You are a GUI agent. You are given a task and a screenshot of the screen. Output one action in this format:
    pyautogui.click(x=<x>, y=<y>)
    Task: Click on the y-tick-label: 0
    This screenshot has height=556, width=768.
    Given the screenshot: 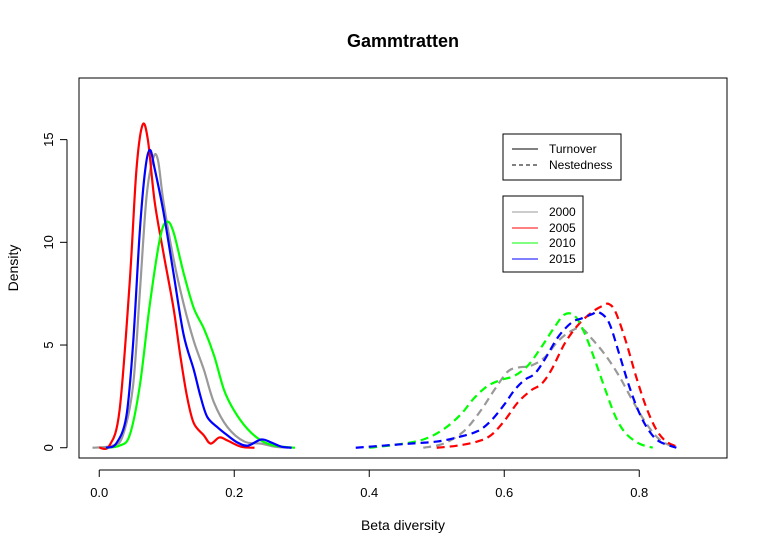 What is the action you would take?
    pyautogui.click(x=48, y=447)
    